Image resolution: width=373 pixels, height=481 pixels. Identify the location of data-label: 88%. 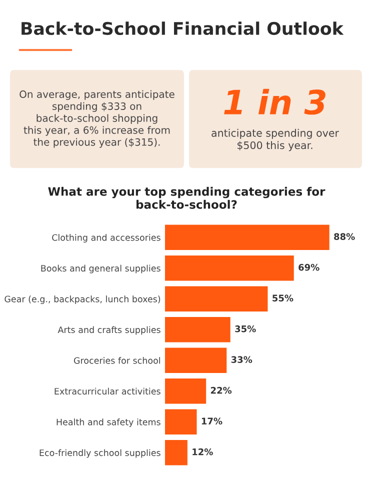
(344, 236).